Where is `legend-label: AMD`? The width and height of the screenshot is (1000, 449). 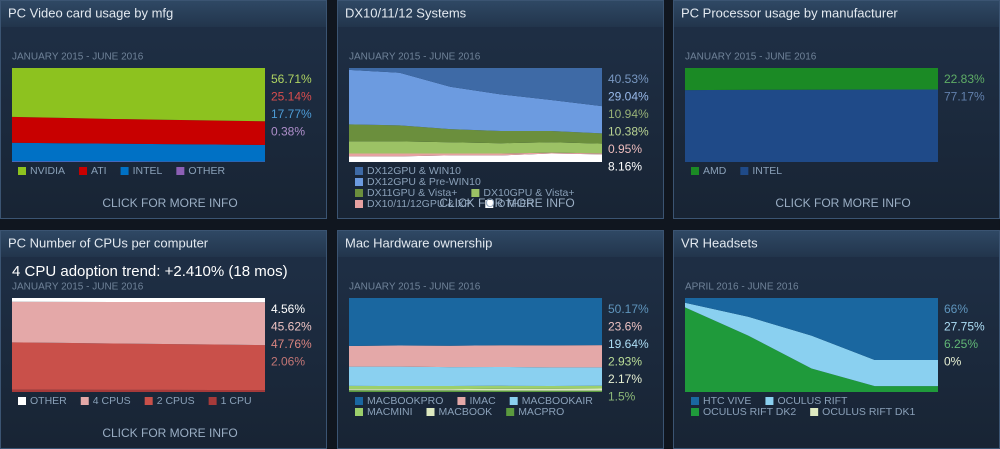
legend-label: AMD is located at coordinates (715, 171).